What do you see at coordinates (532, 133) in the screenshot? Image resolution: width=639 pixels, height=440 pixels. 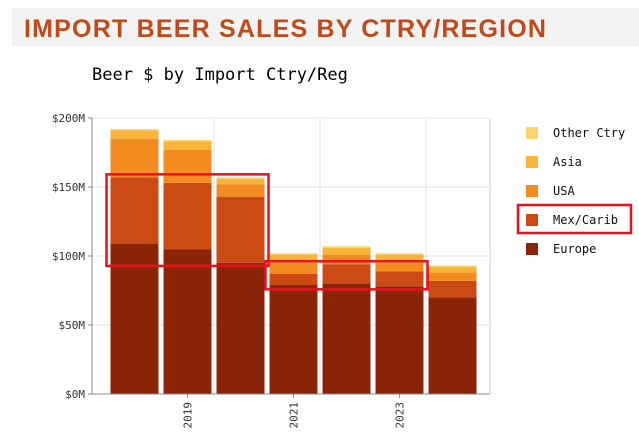 I see `legend-swatch-other-ctry` at bounding box center [532, 133].